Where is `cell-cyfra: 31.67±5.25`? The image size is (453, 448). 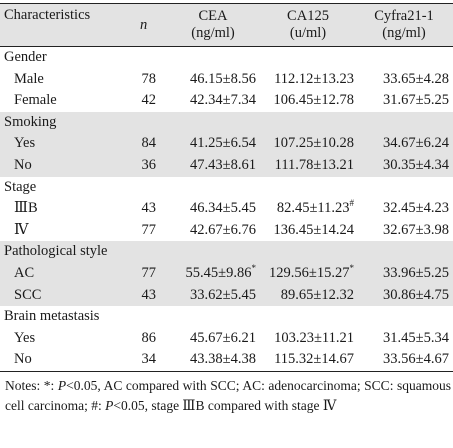 cell-cyfra: 31.67±5.25 is located at coordinates (400, 100).